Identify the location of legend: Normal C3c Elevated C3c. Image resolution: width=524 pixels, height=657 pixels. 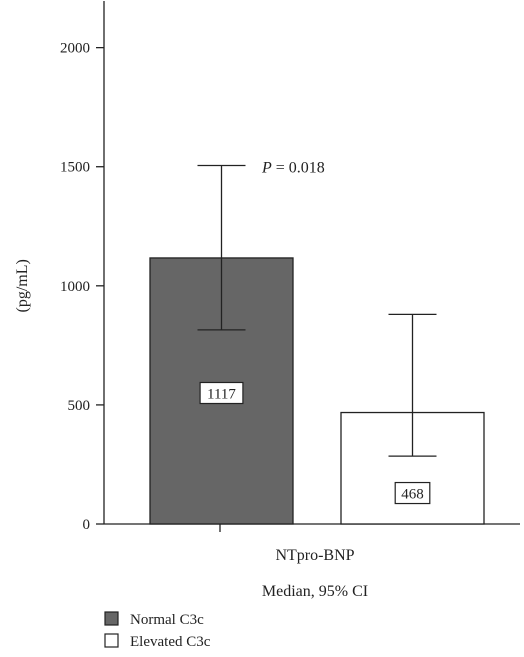
(157, 630).